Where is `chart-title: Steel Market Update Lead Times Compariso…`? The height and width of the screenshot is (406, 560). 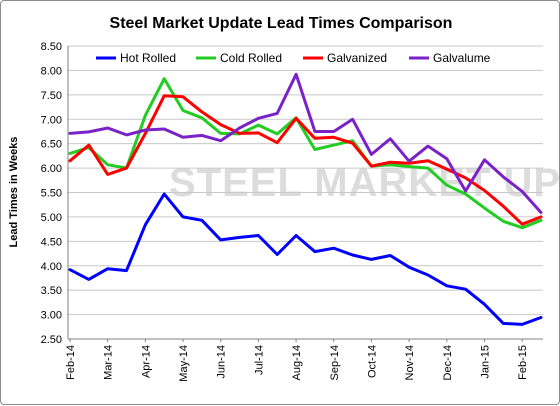
chart-title: Steel Market Update Lead Times Compariso… is located at coordinates (281, 23).